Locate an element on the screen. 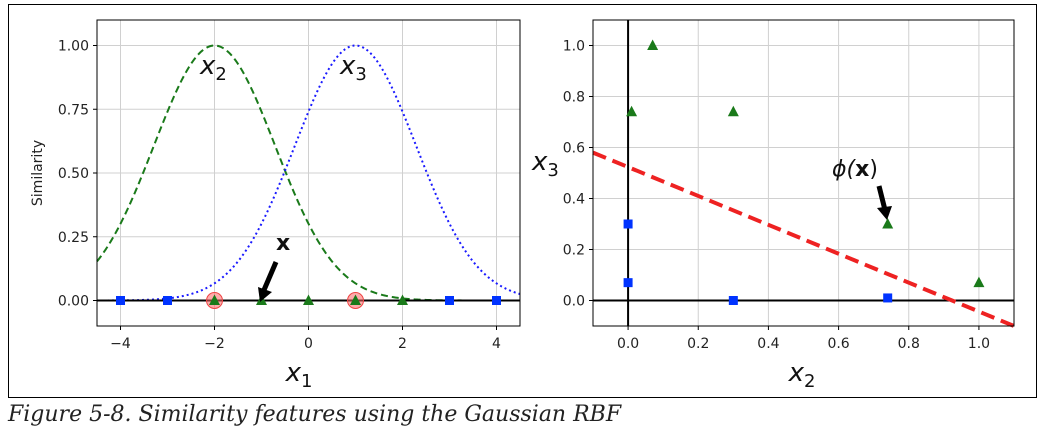 Image resolution: width=1047 pixels, height=448 pixels. left-ylabel: Similarity is located at coordinates (38, 173).